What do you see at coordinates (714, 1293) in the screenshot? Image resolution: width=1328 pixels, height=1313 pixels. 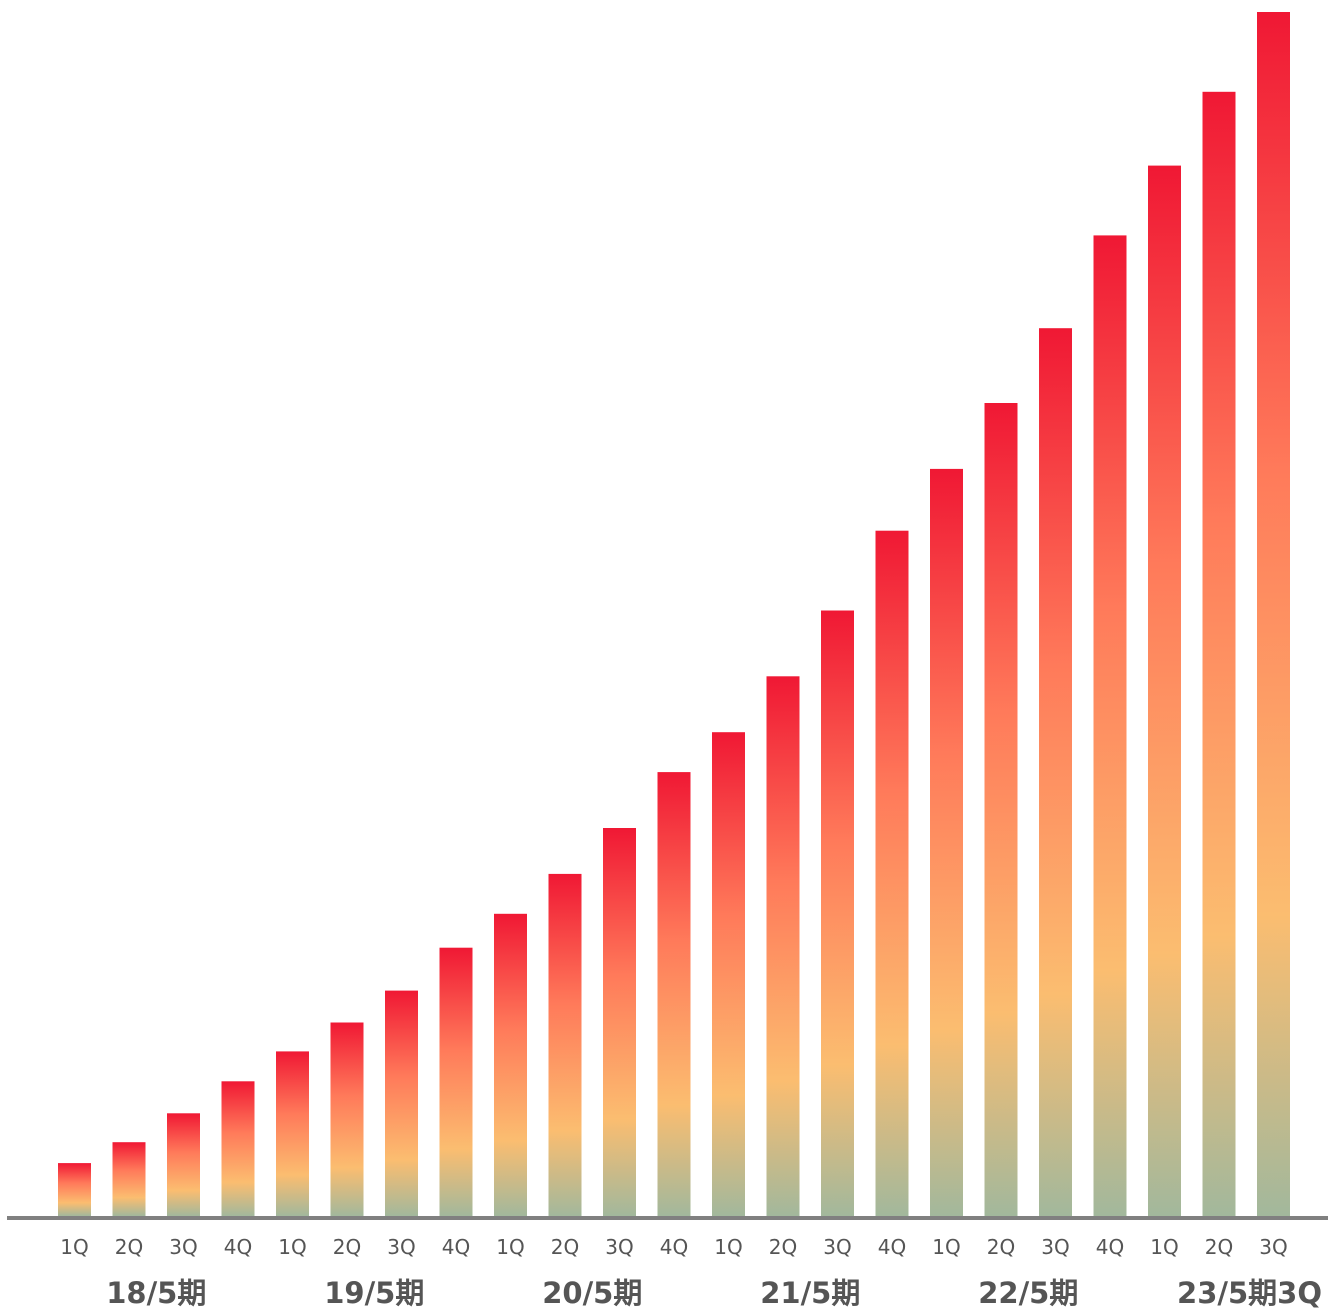 I see `group-labels-layer: 18/5期 19/5期 20/5期 21/5期 22/5期 23/5期3Q` at bounding box center [714, 1293].